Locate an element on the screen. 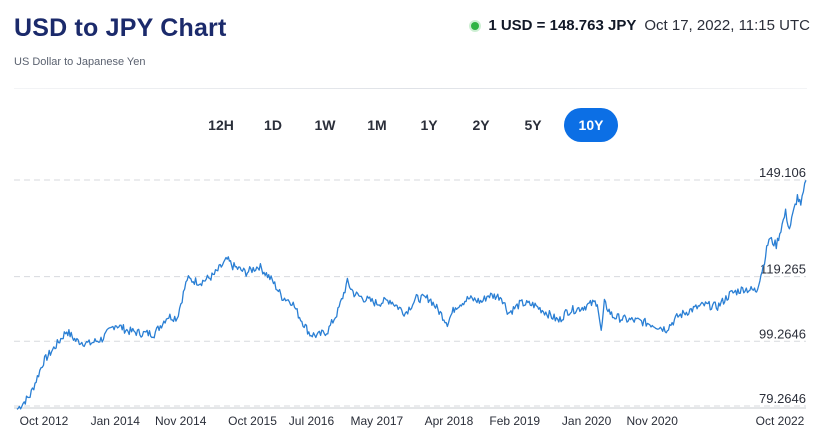 This screenshot has height=432, width=821. range-button-2y: 2Y is located at coordinates (481, 125).